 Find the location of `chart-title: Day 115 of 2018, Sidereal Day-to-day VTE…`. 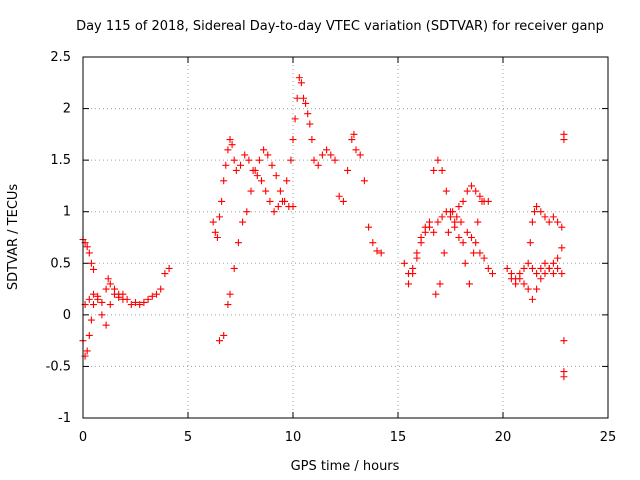

chart-title: Day 115 of 2018, Sidereal Day-to-day VTE… is located at coordinates (340, 26).